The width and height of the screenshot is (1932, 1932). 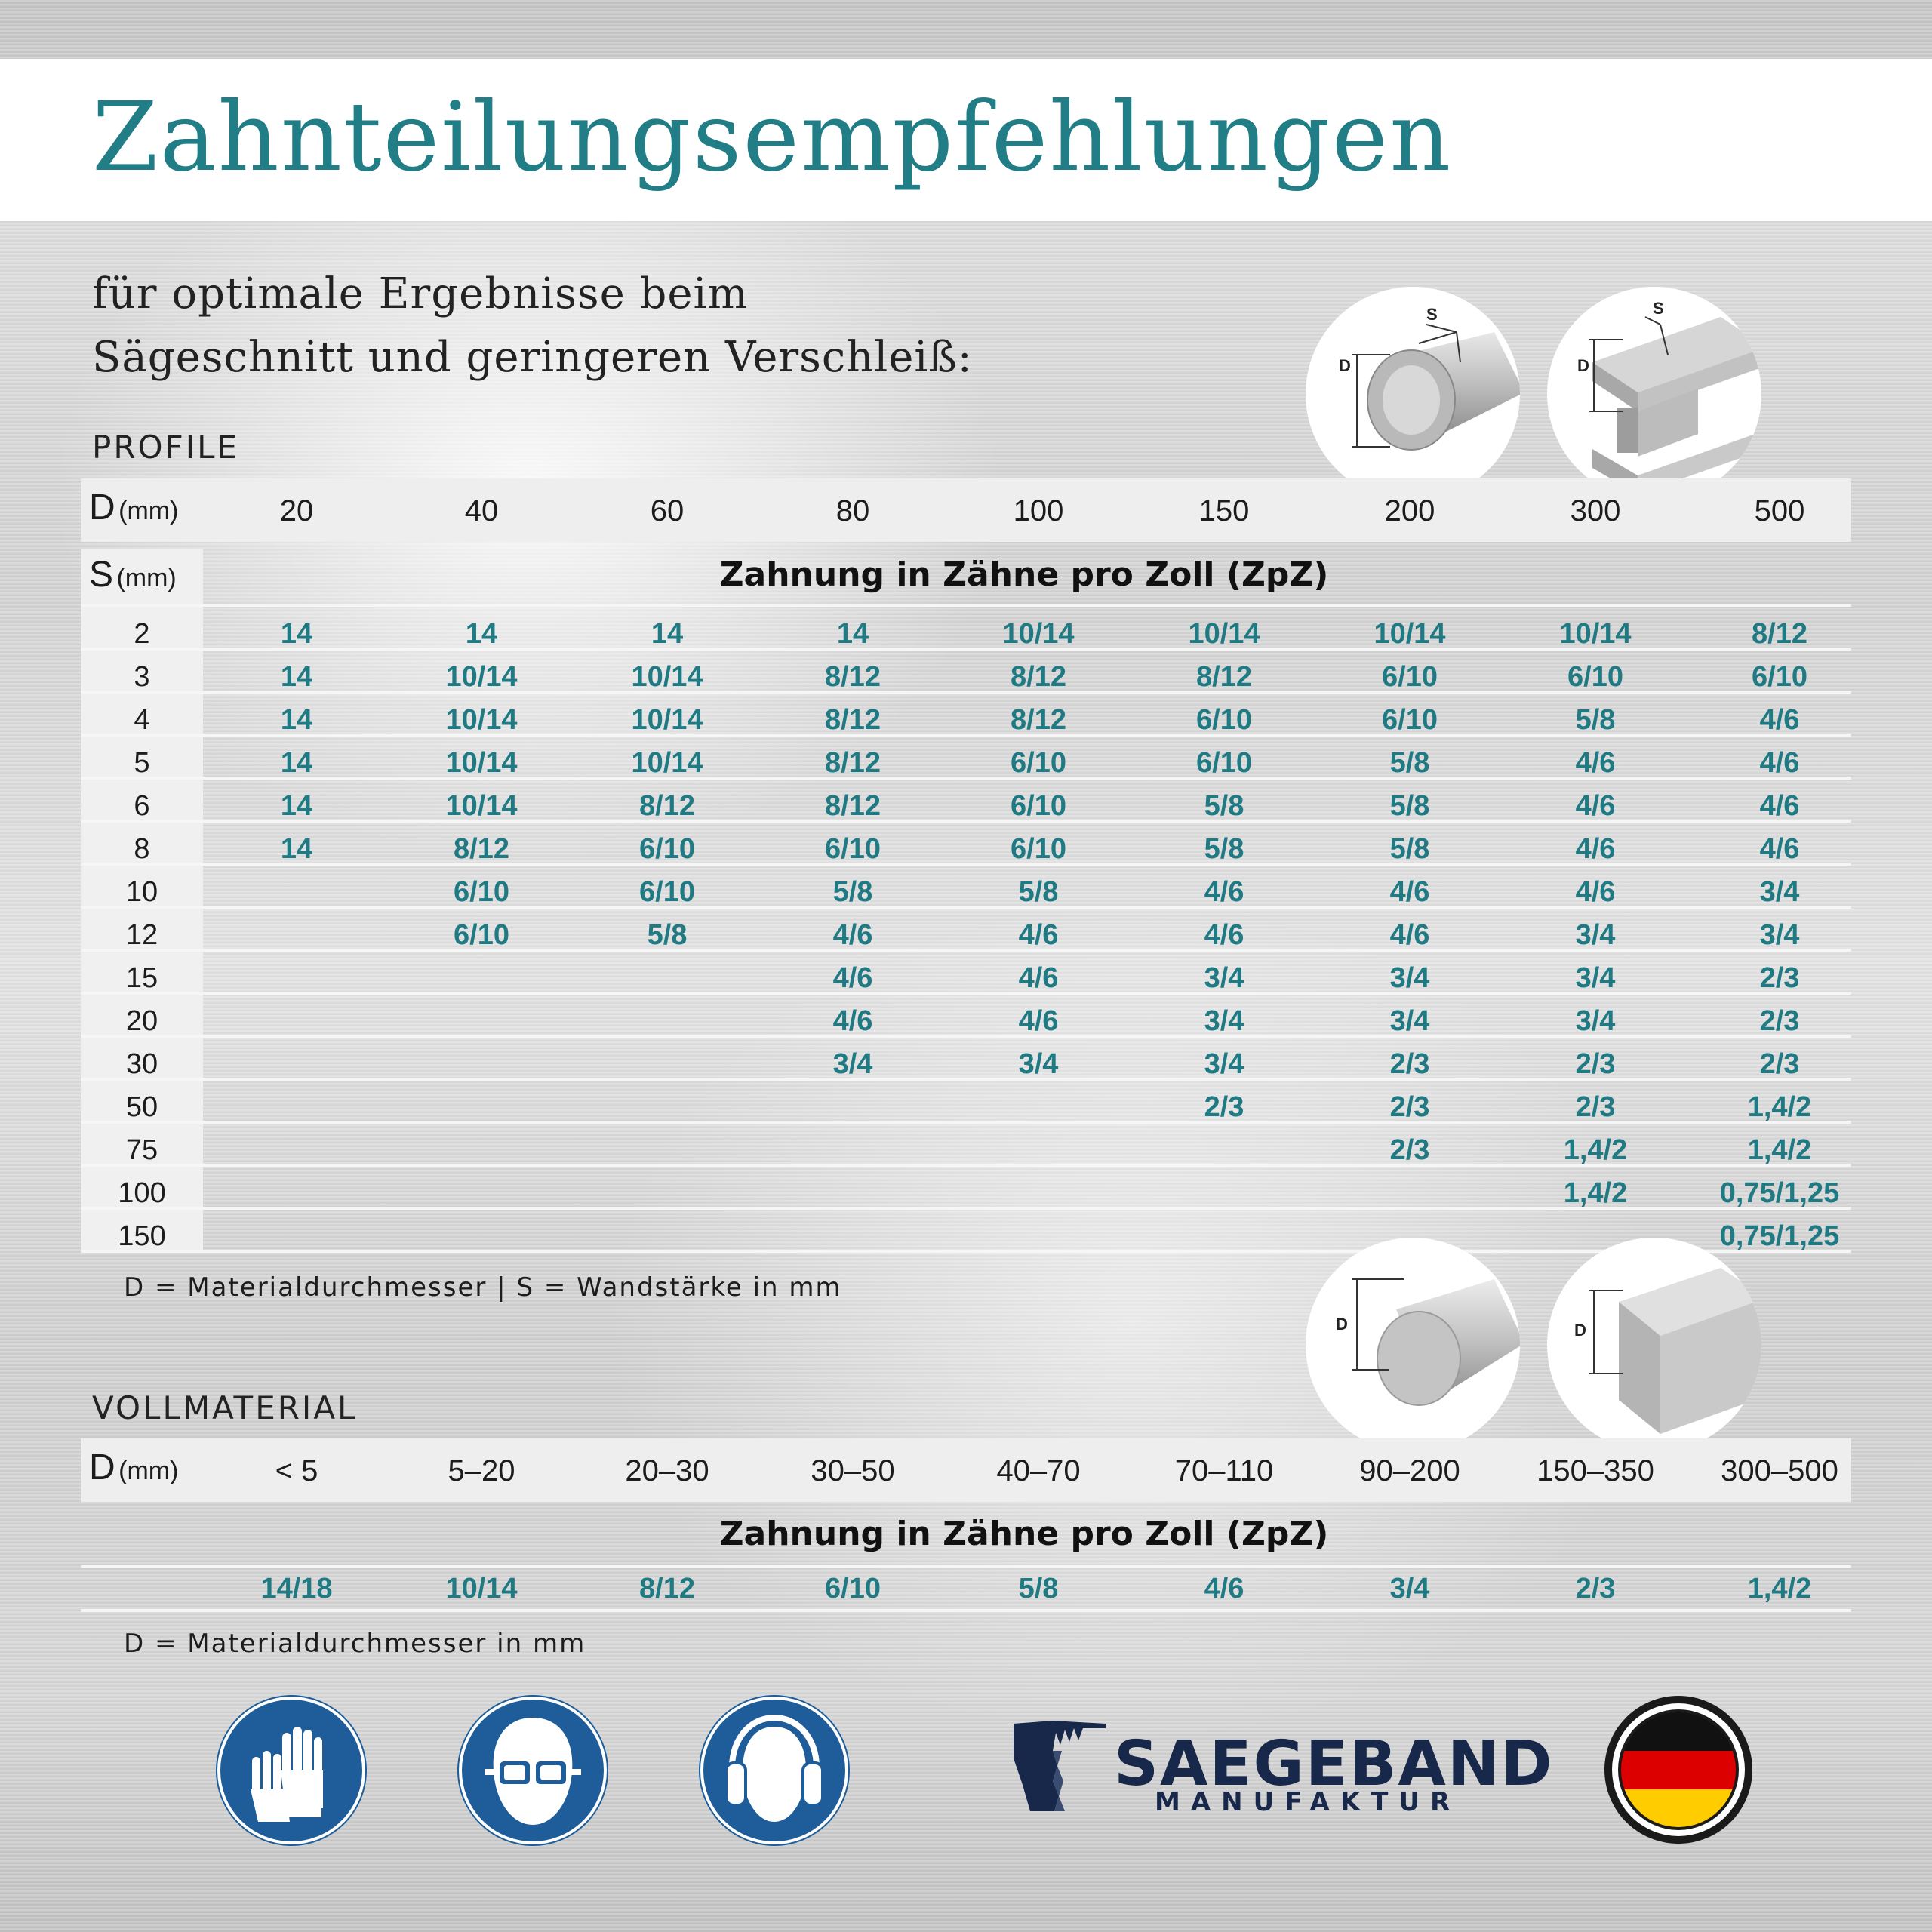 What do you see at coordinates (667, 1588) in the screenshot?
I see `voll-tooth-value: 8/12` at bounding box center [667, 1588].